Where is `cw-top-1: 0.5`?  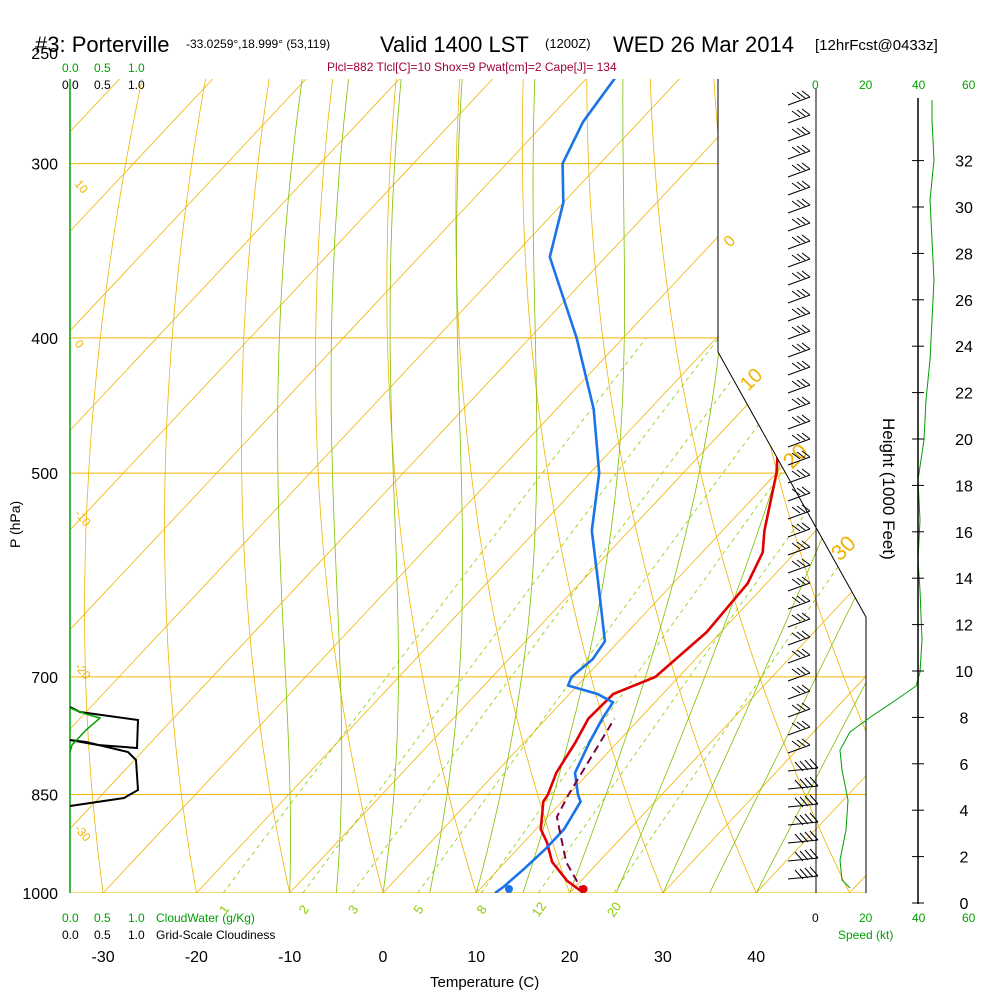
cw-top-1: 0.5 is located at coordinates (102, 68).